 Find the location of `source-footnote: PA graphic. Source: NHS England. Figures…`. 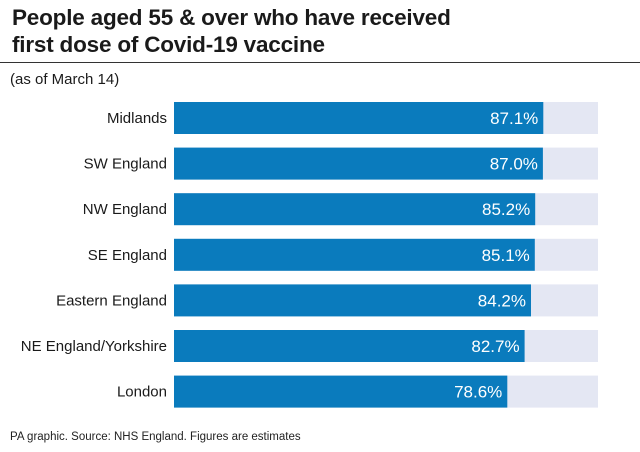

source-footnote: PA graphic. Source: NHS England. Figures… is located at coordinates (155, 437).